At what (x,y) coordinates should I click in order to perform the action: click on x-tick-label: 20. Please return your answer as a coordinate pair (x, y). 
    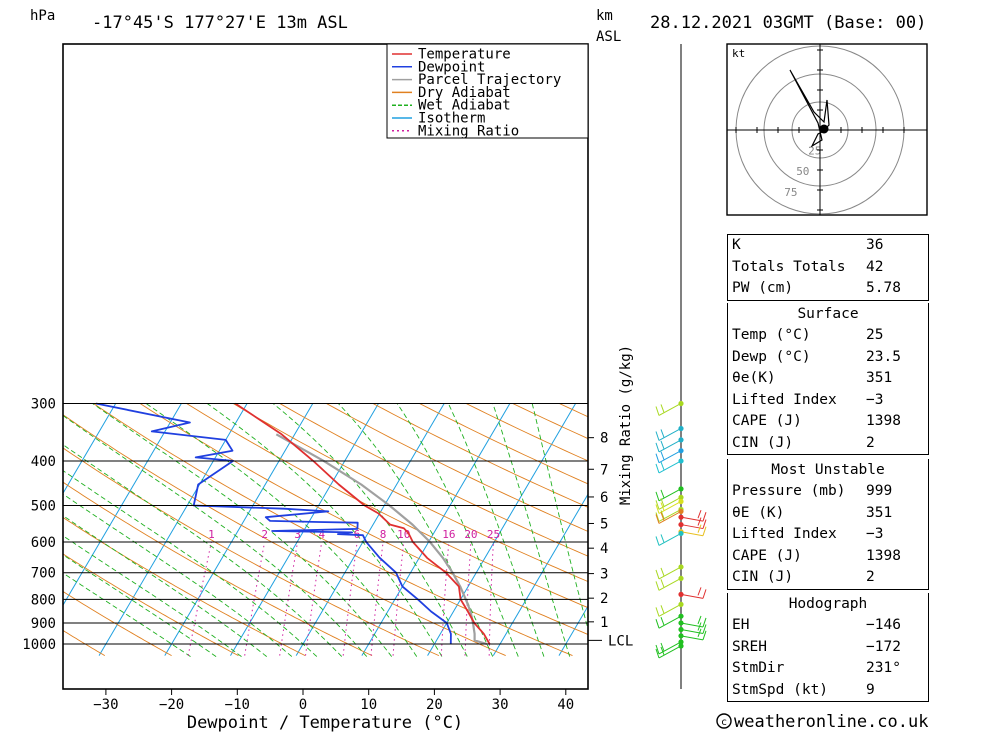
    Looking at the image, I should click on (434, 705).